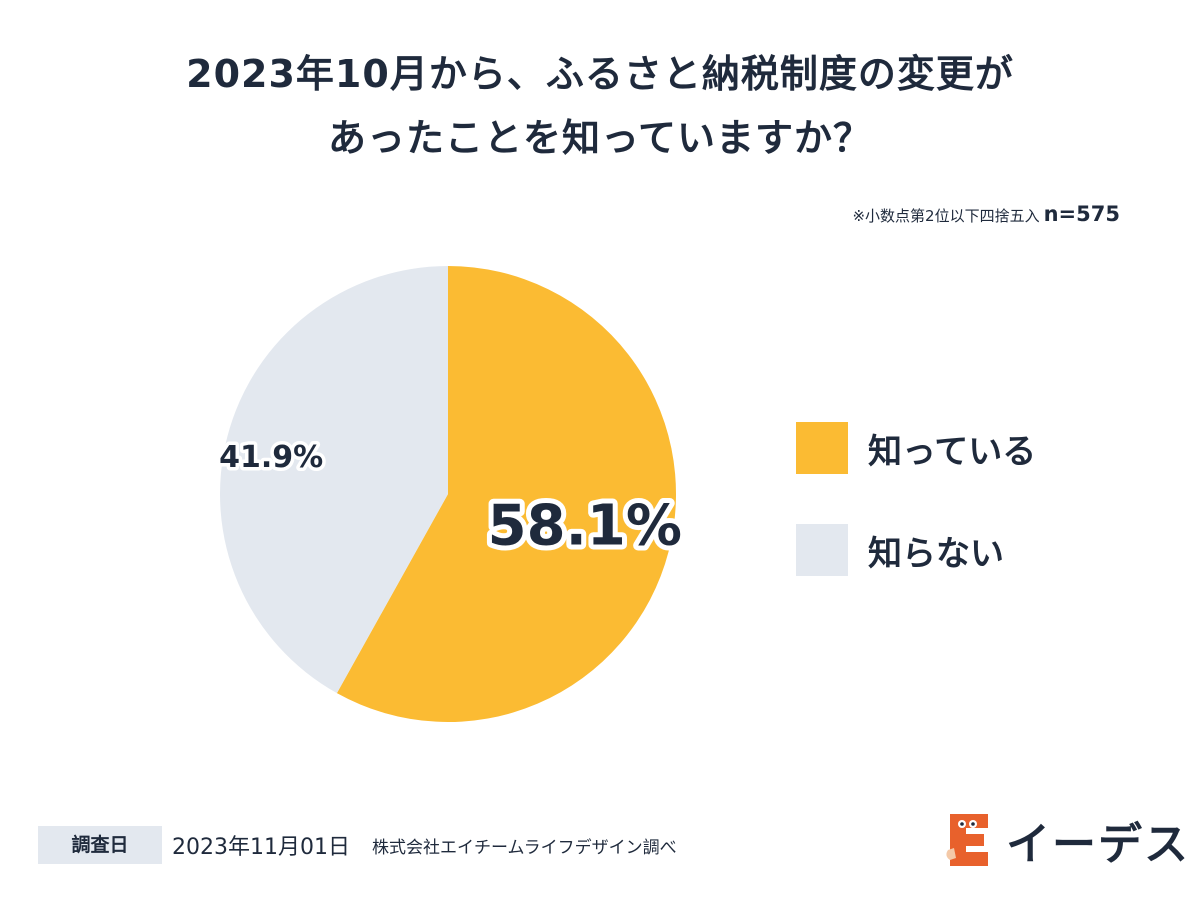 The image size is (1200, 900). I want to click on pie-label-unknown: 41.9%, so click(271, 457).